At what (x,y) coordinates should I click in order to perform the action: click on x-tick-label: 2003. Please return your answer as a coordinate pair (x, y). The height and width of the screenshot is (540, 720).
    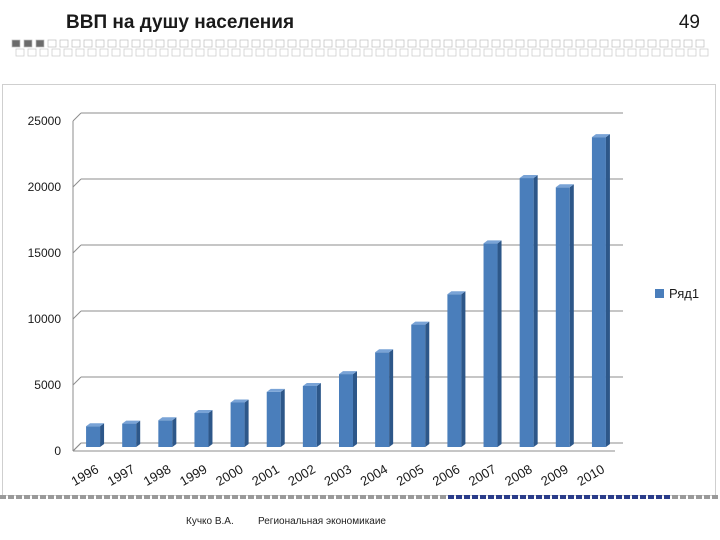
    Looking at the image, I should click on (337, 474).